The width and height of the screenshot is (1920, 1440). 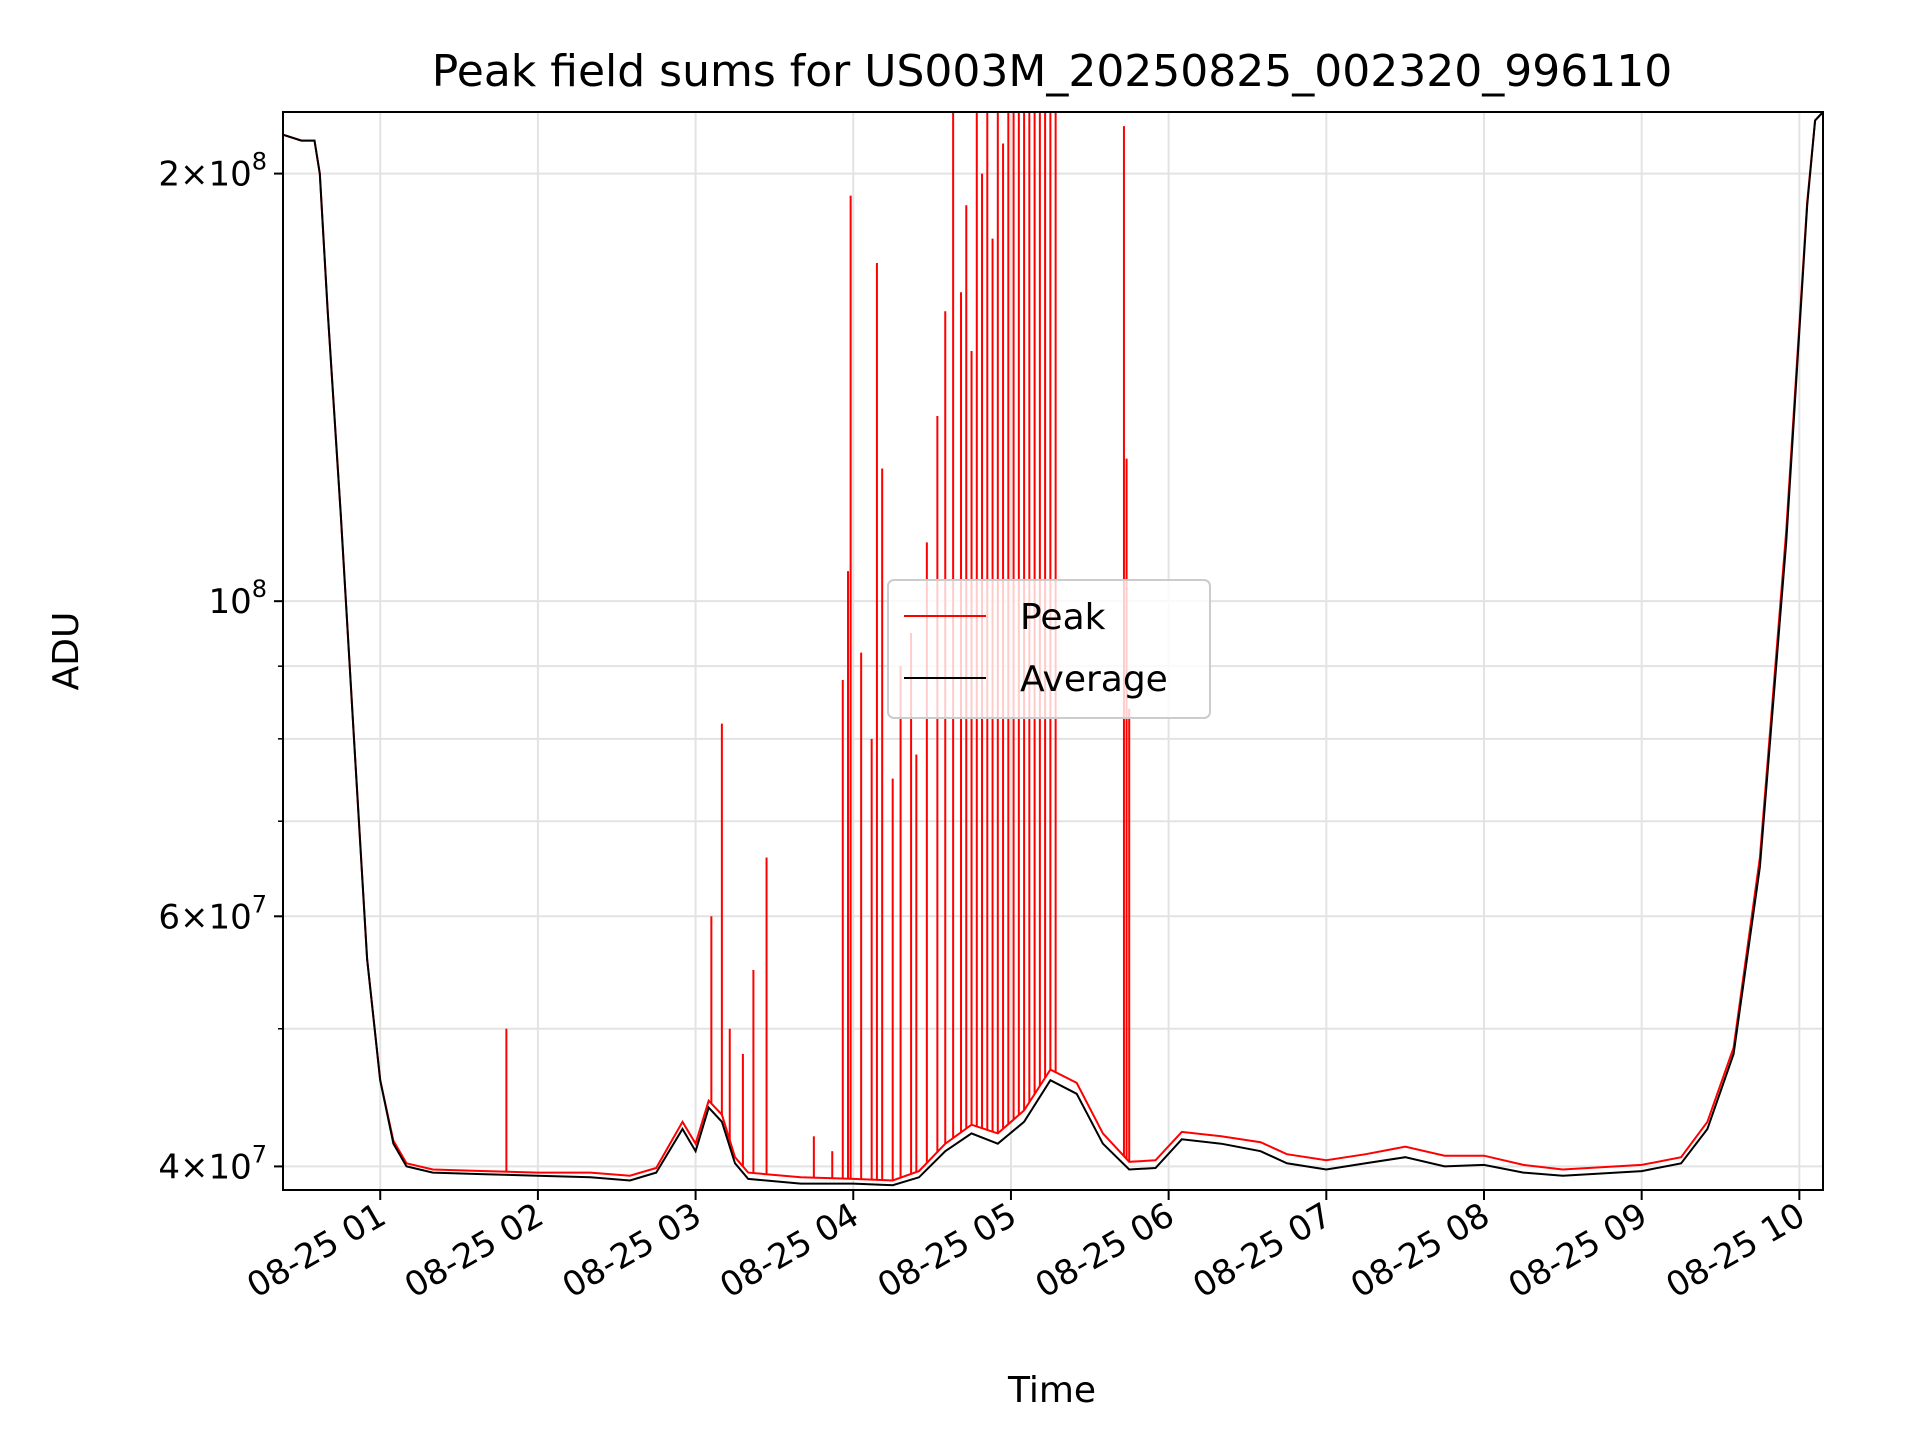 I want to click on legend-box, so click(x=1049, y=649).